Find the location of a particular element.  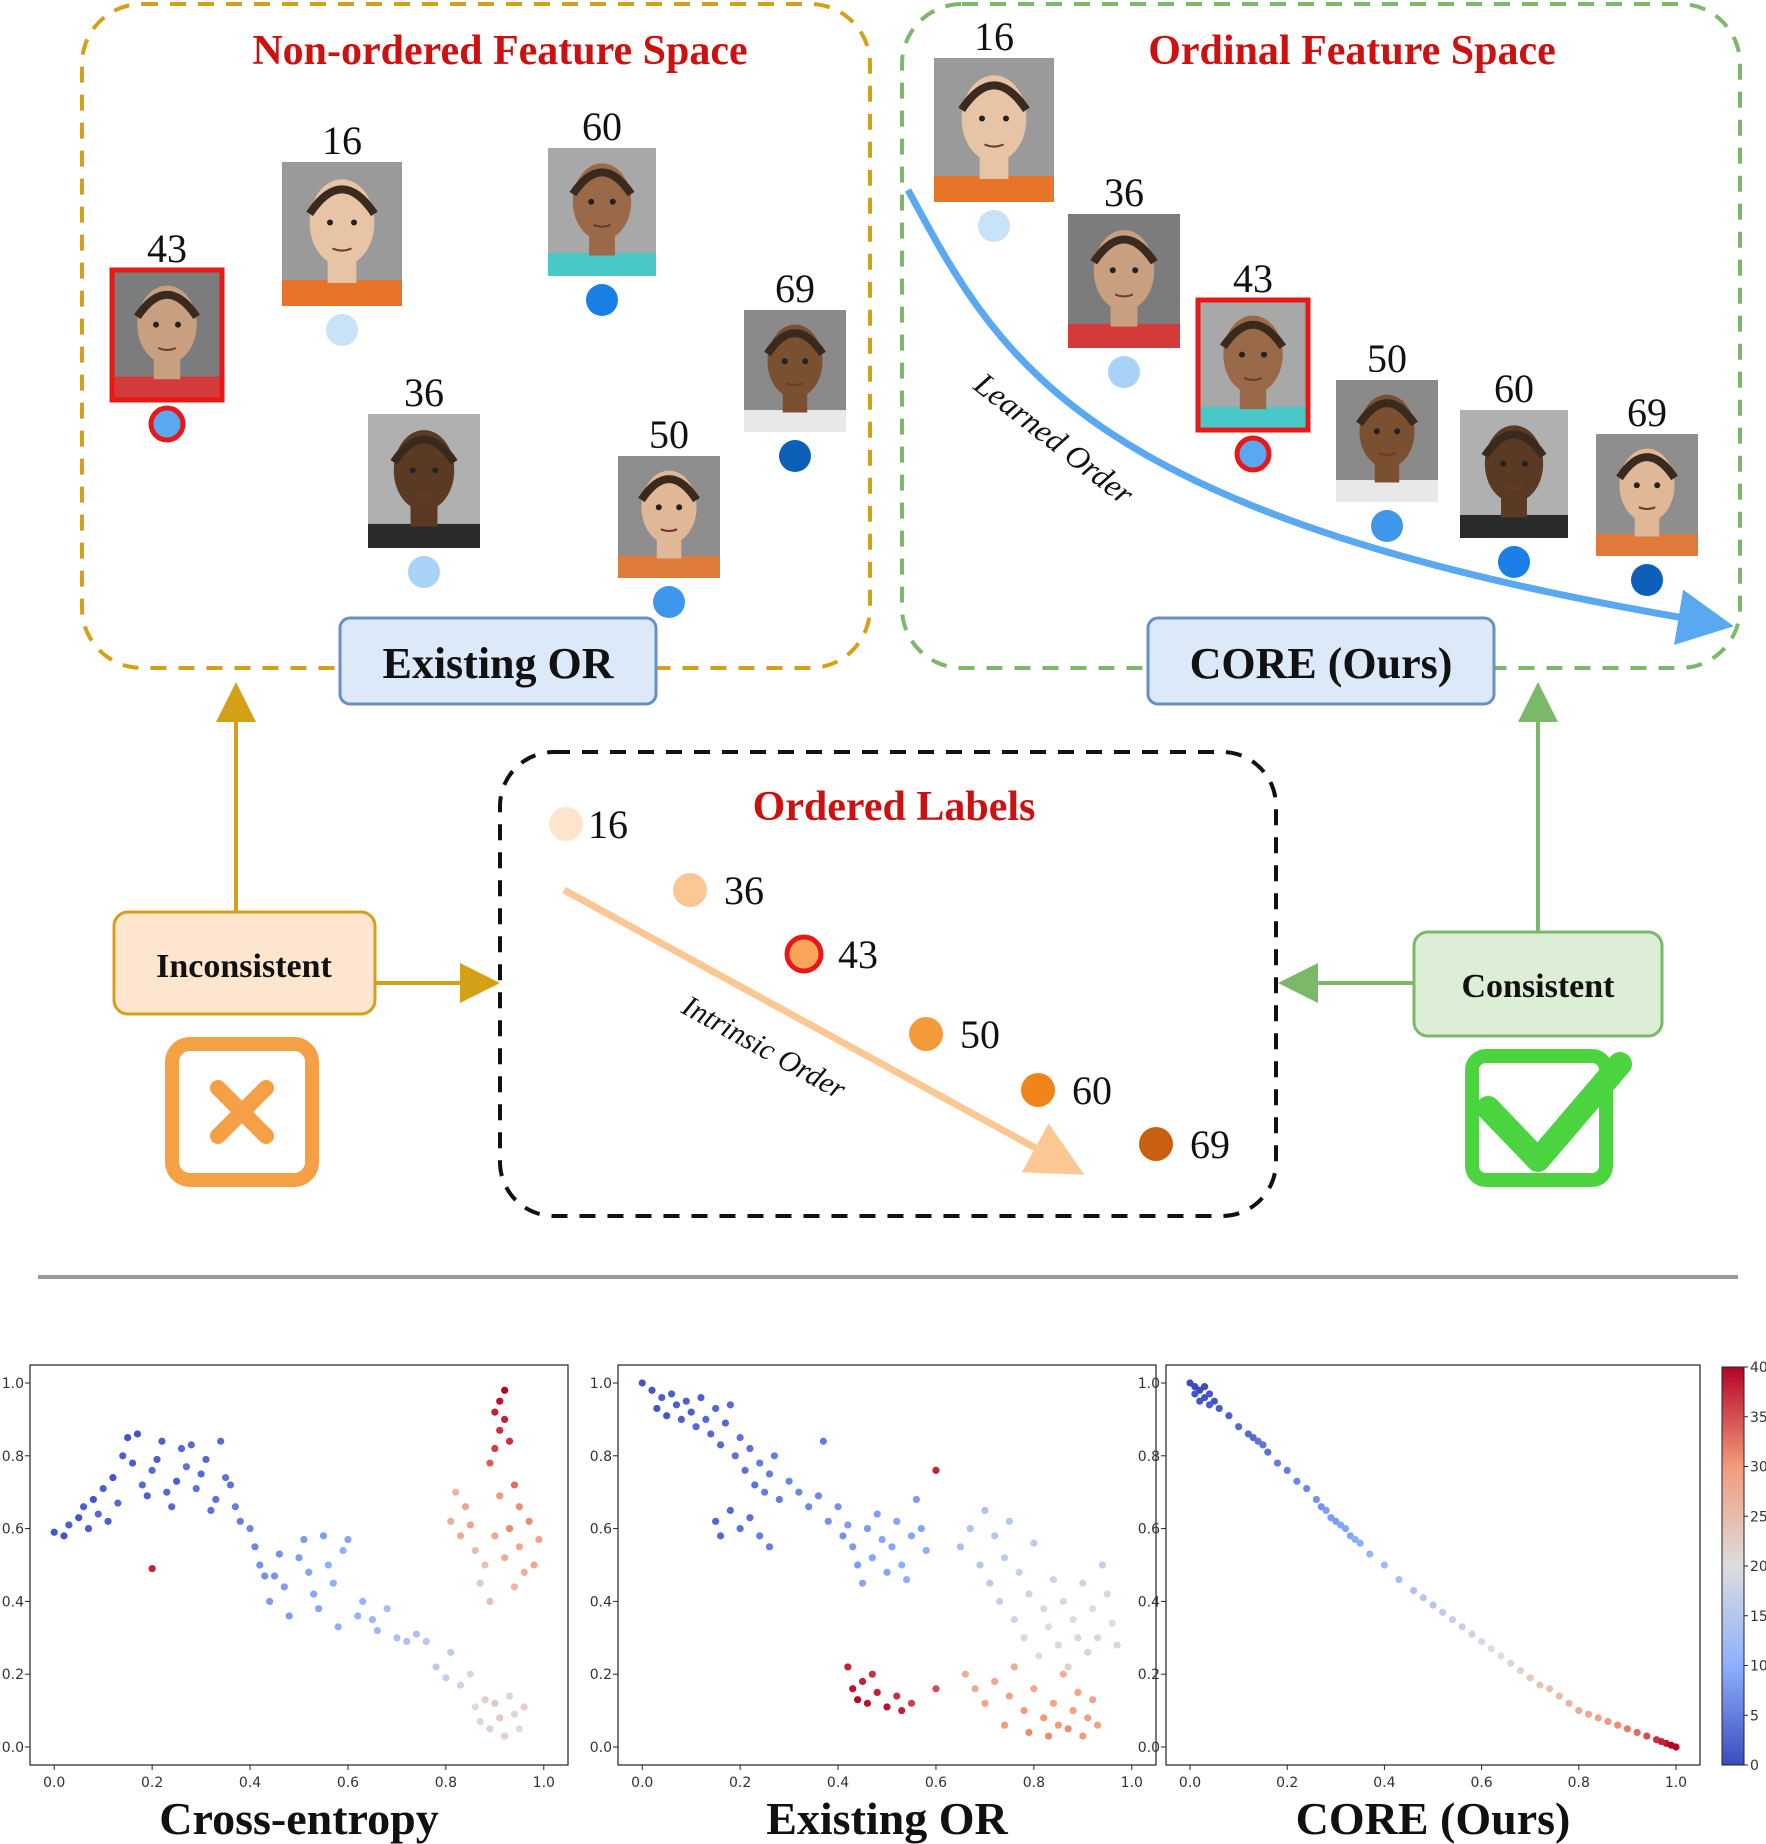

portrait-face is located at coordinates (342, 222).